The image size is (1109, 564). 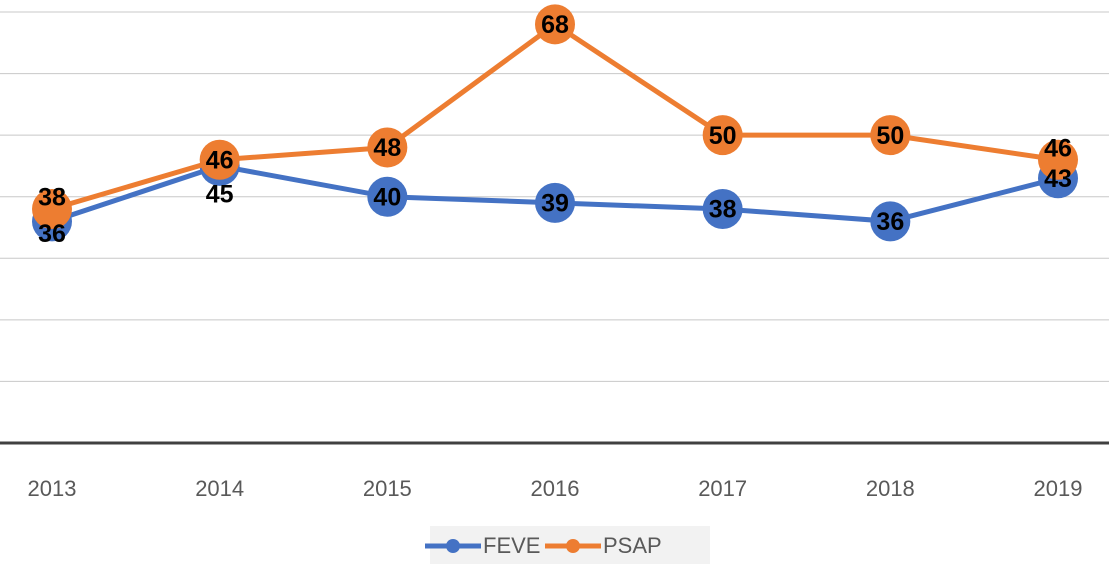 What do you see at coordinates (1058, 179) in the screenshot?
I see `data-label: 43` at bounding box center [1058, 179].